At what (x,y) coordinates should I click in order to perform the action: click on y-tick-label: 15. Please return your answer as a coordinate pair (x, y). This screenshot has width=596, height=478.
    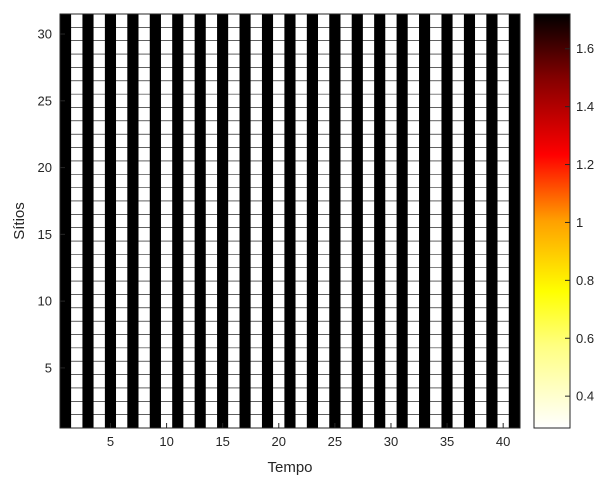
    Looking at the image, I should click on (45, 234).